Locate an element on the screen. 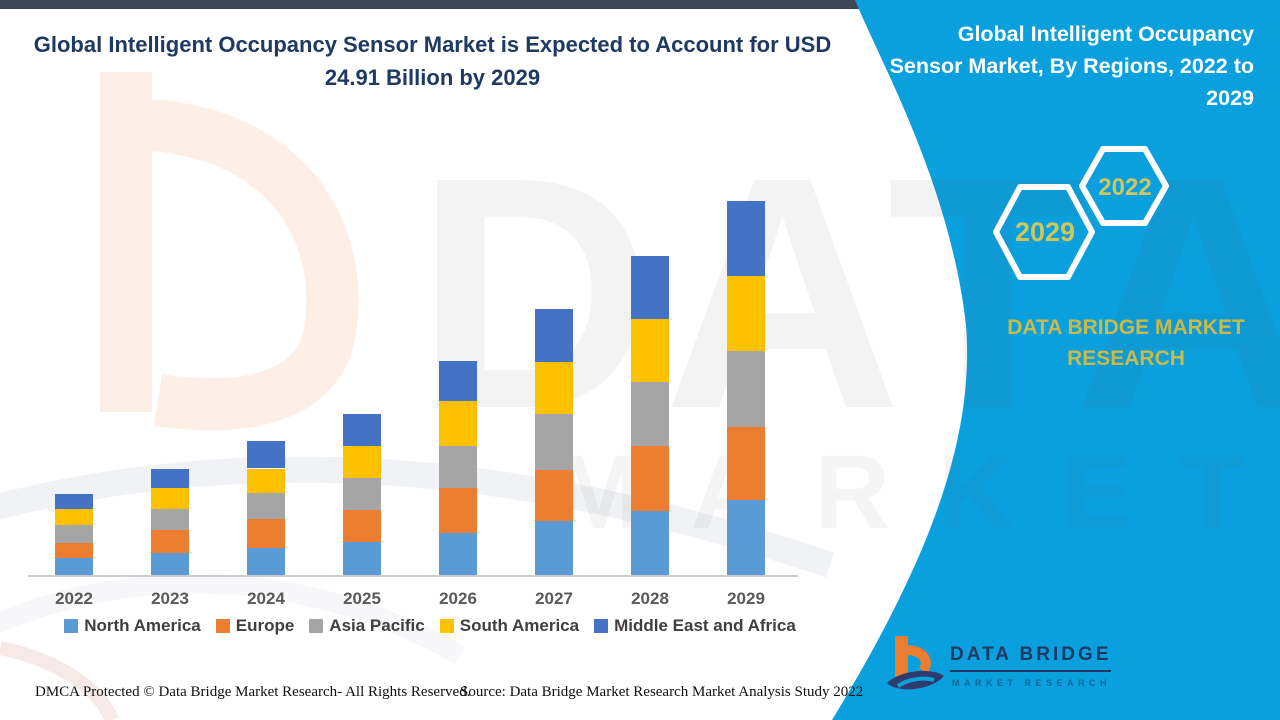 The width and height of the screenshot is (1280, 720). brand-text: DATA BRIDGE MARKET RESEARCH is located at coordinates (1126, 343).